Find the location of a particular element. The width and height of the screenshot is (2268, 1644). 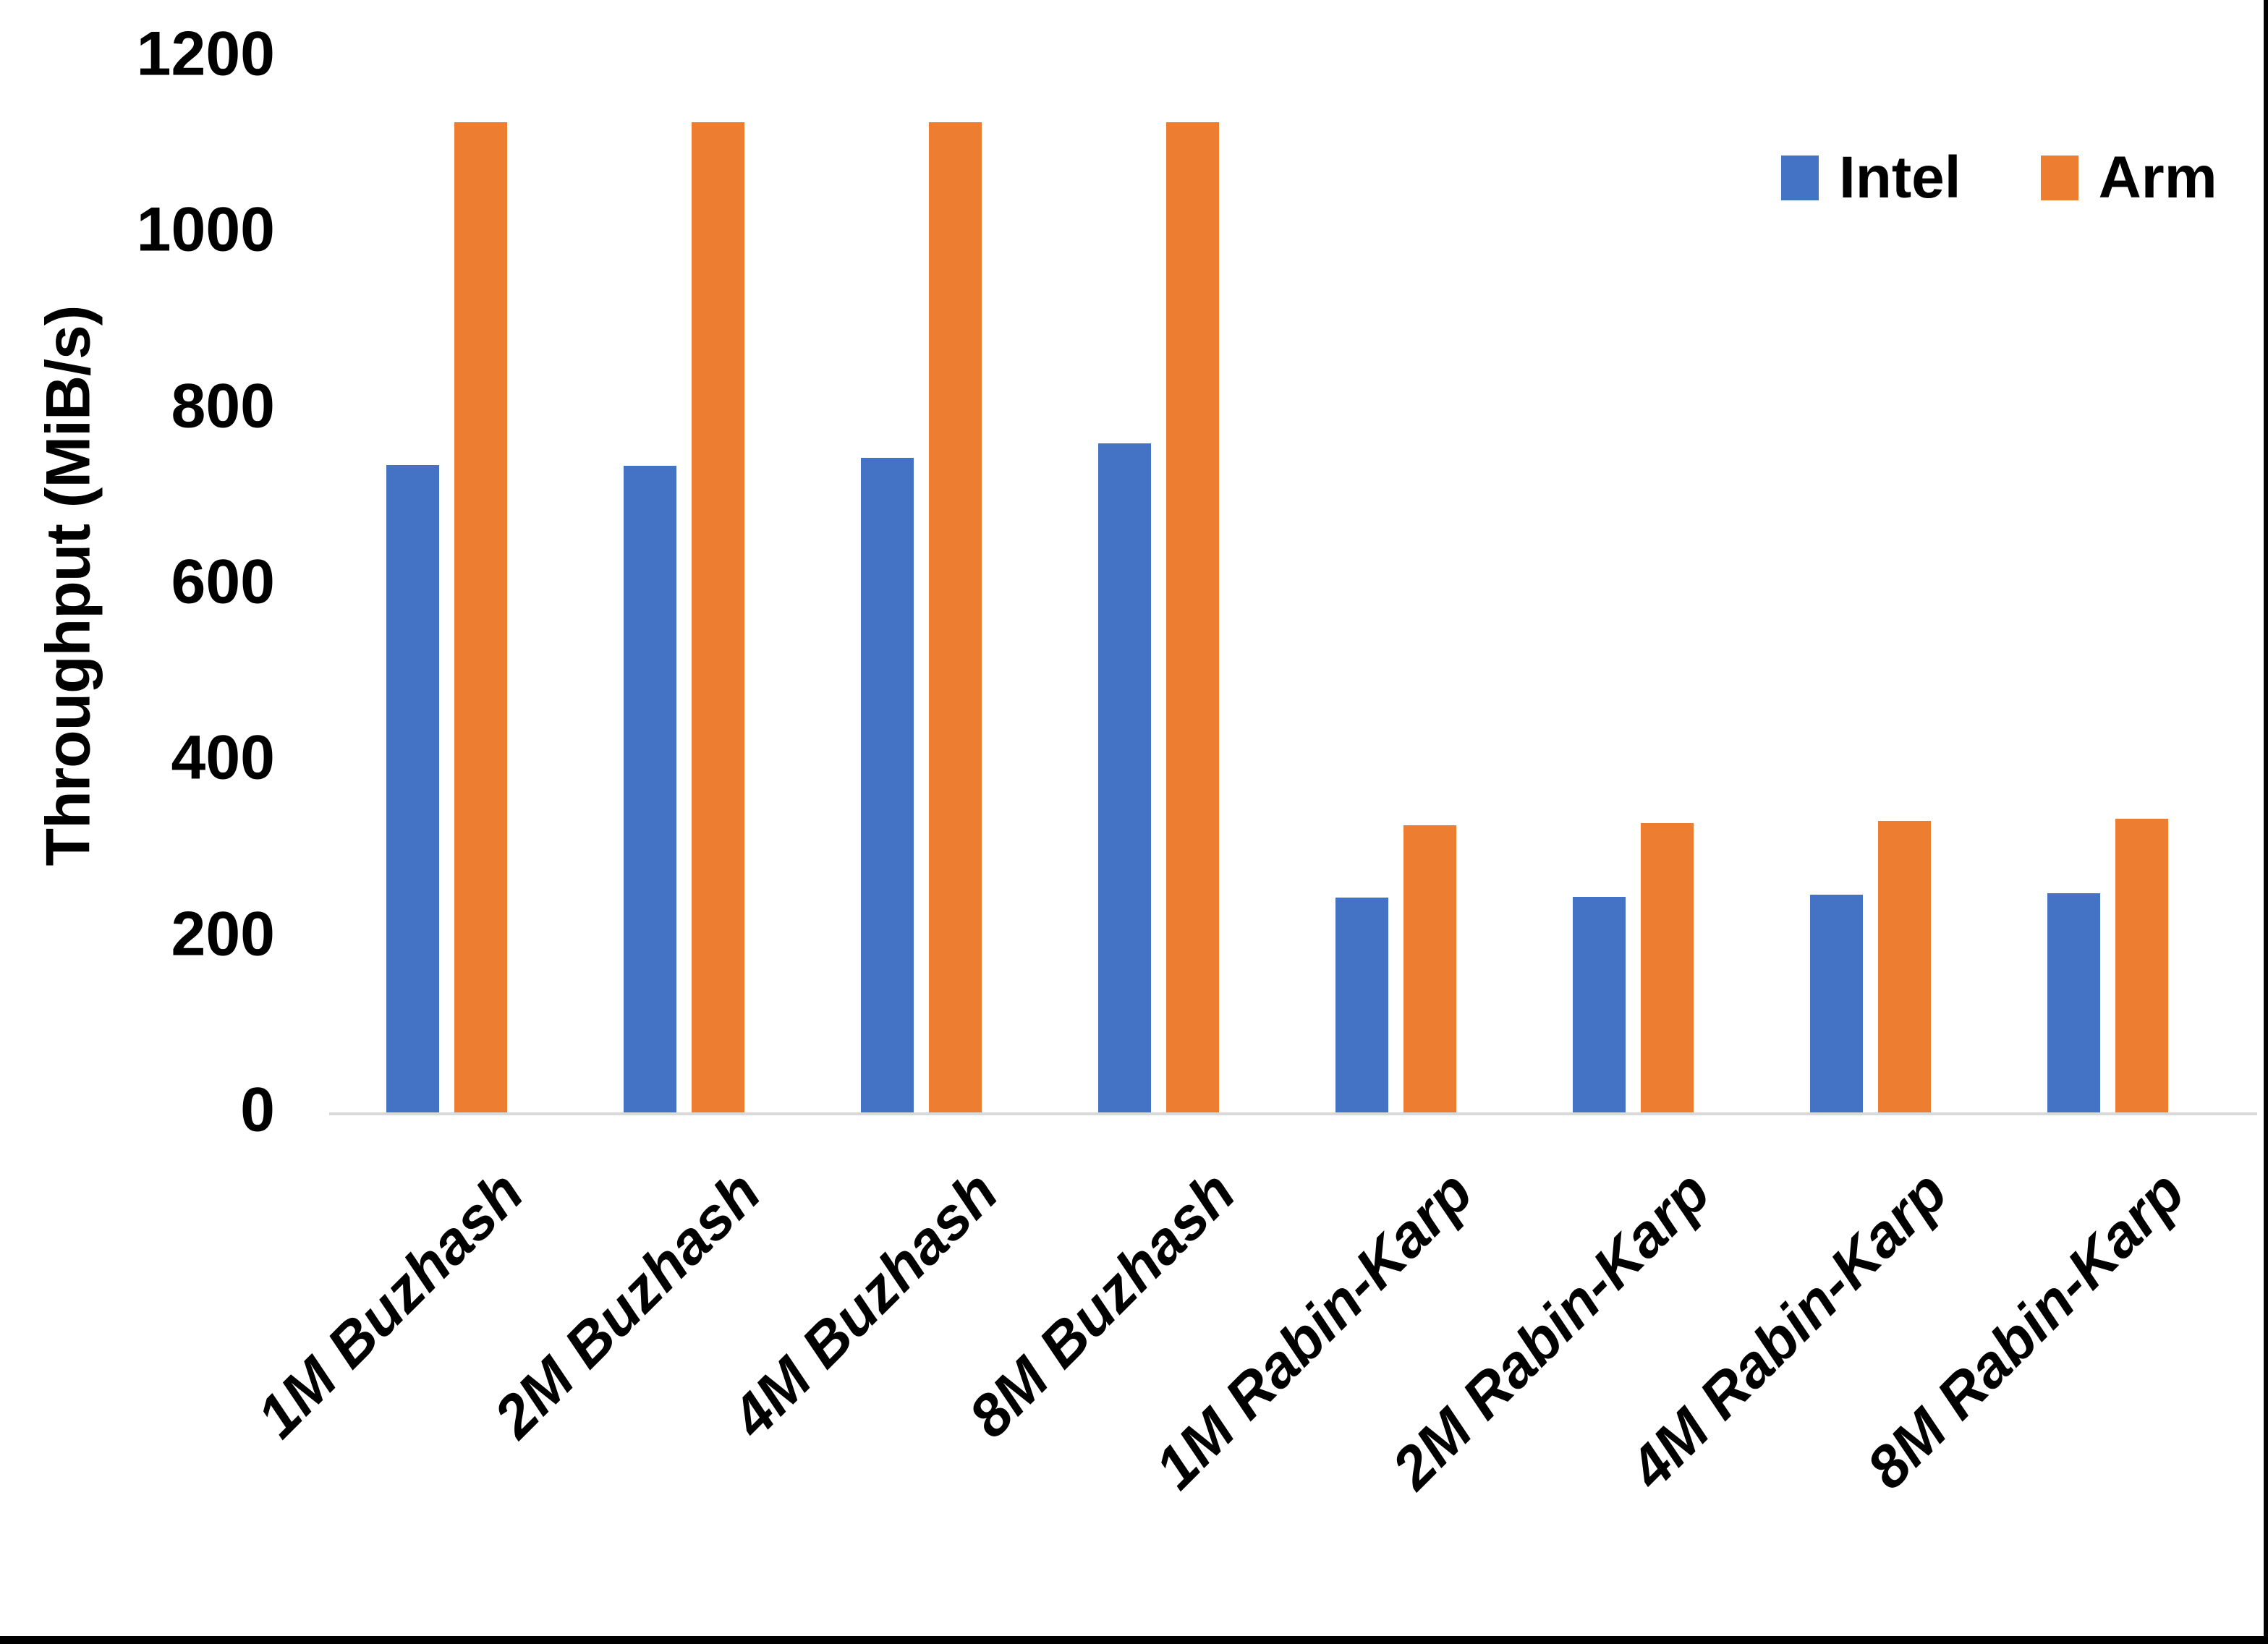

legend-item-arm: Arm is located at coordinates (2128, 177).